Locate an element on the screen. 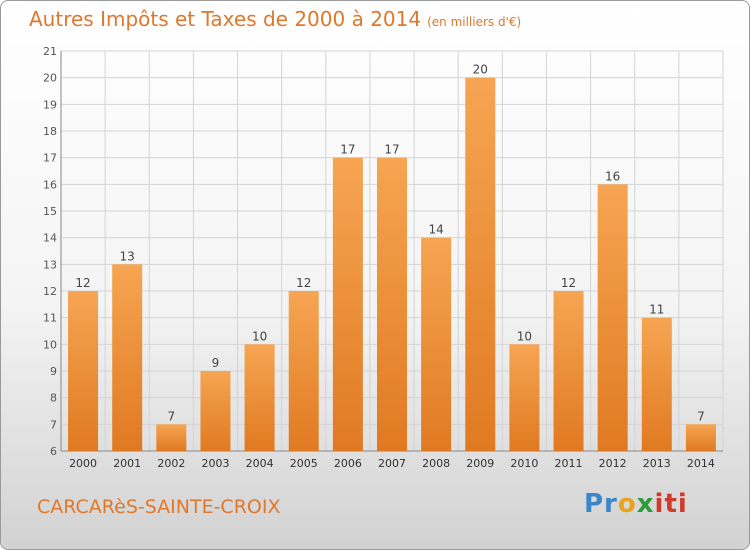 The image size is (750, 550). x-tick-label: 2010 is located at coordinates (524, 463).